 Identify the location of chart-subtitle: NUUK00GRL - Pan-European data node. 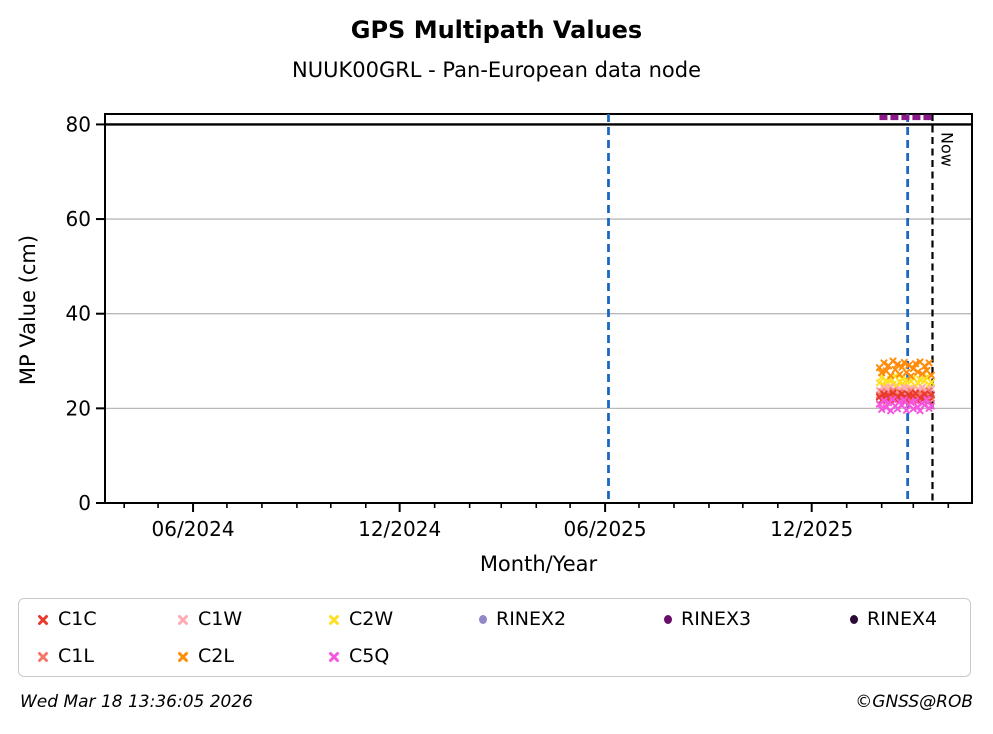
(496, 70).